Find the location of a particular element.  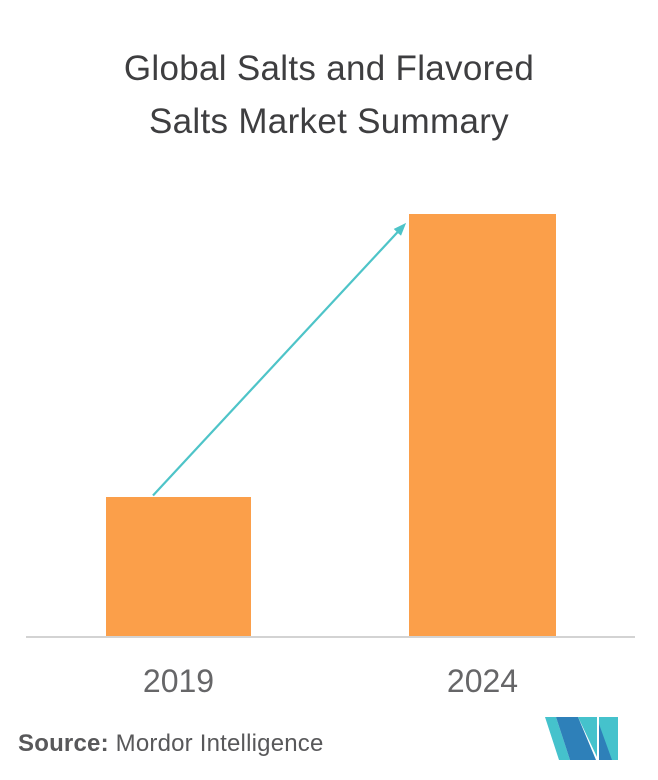

chart-title-line1: Global Salts and Flavored is located at coordinates (329, 68).